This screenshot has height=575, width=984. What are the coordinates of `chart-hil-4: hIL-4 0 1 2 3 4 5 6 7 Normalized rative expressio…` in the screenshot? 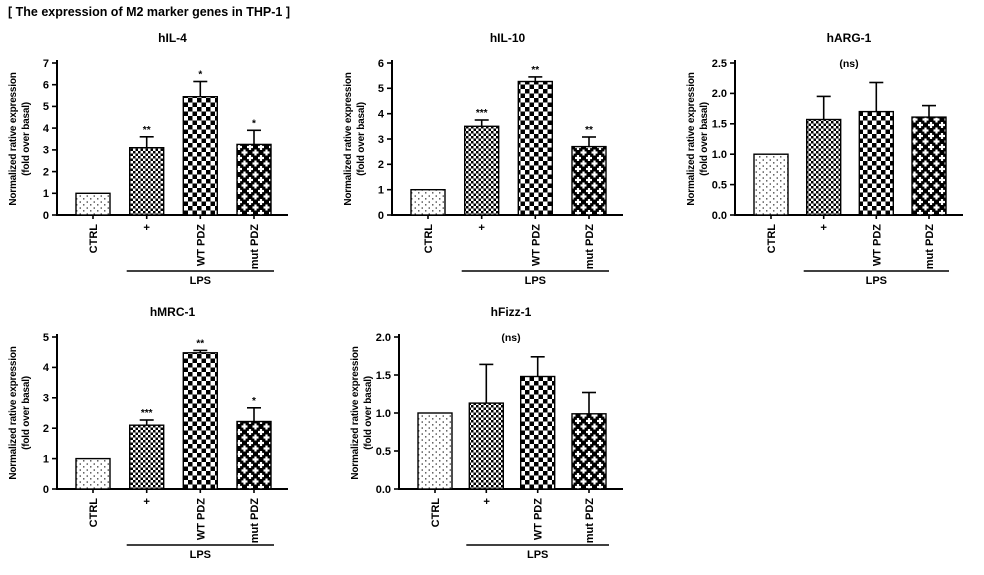 It's located at (159, 163).